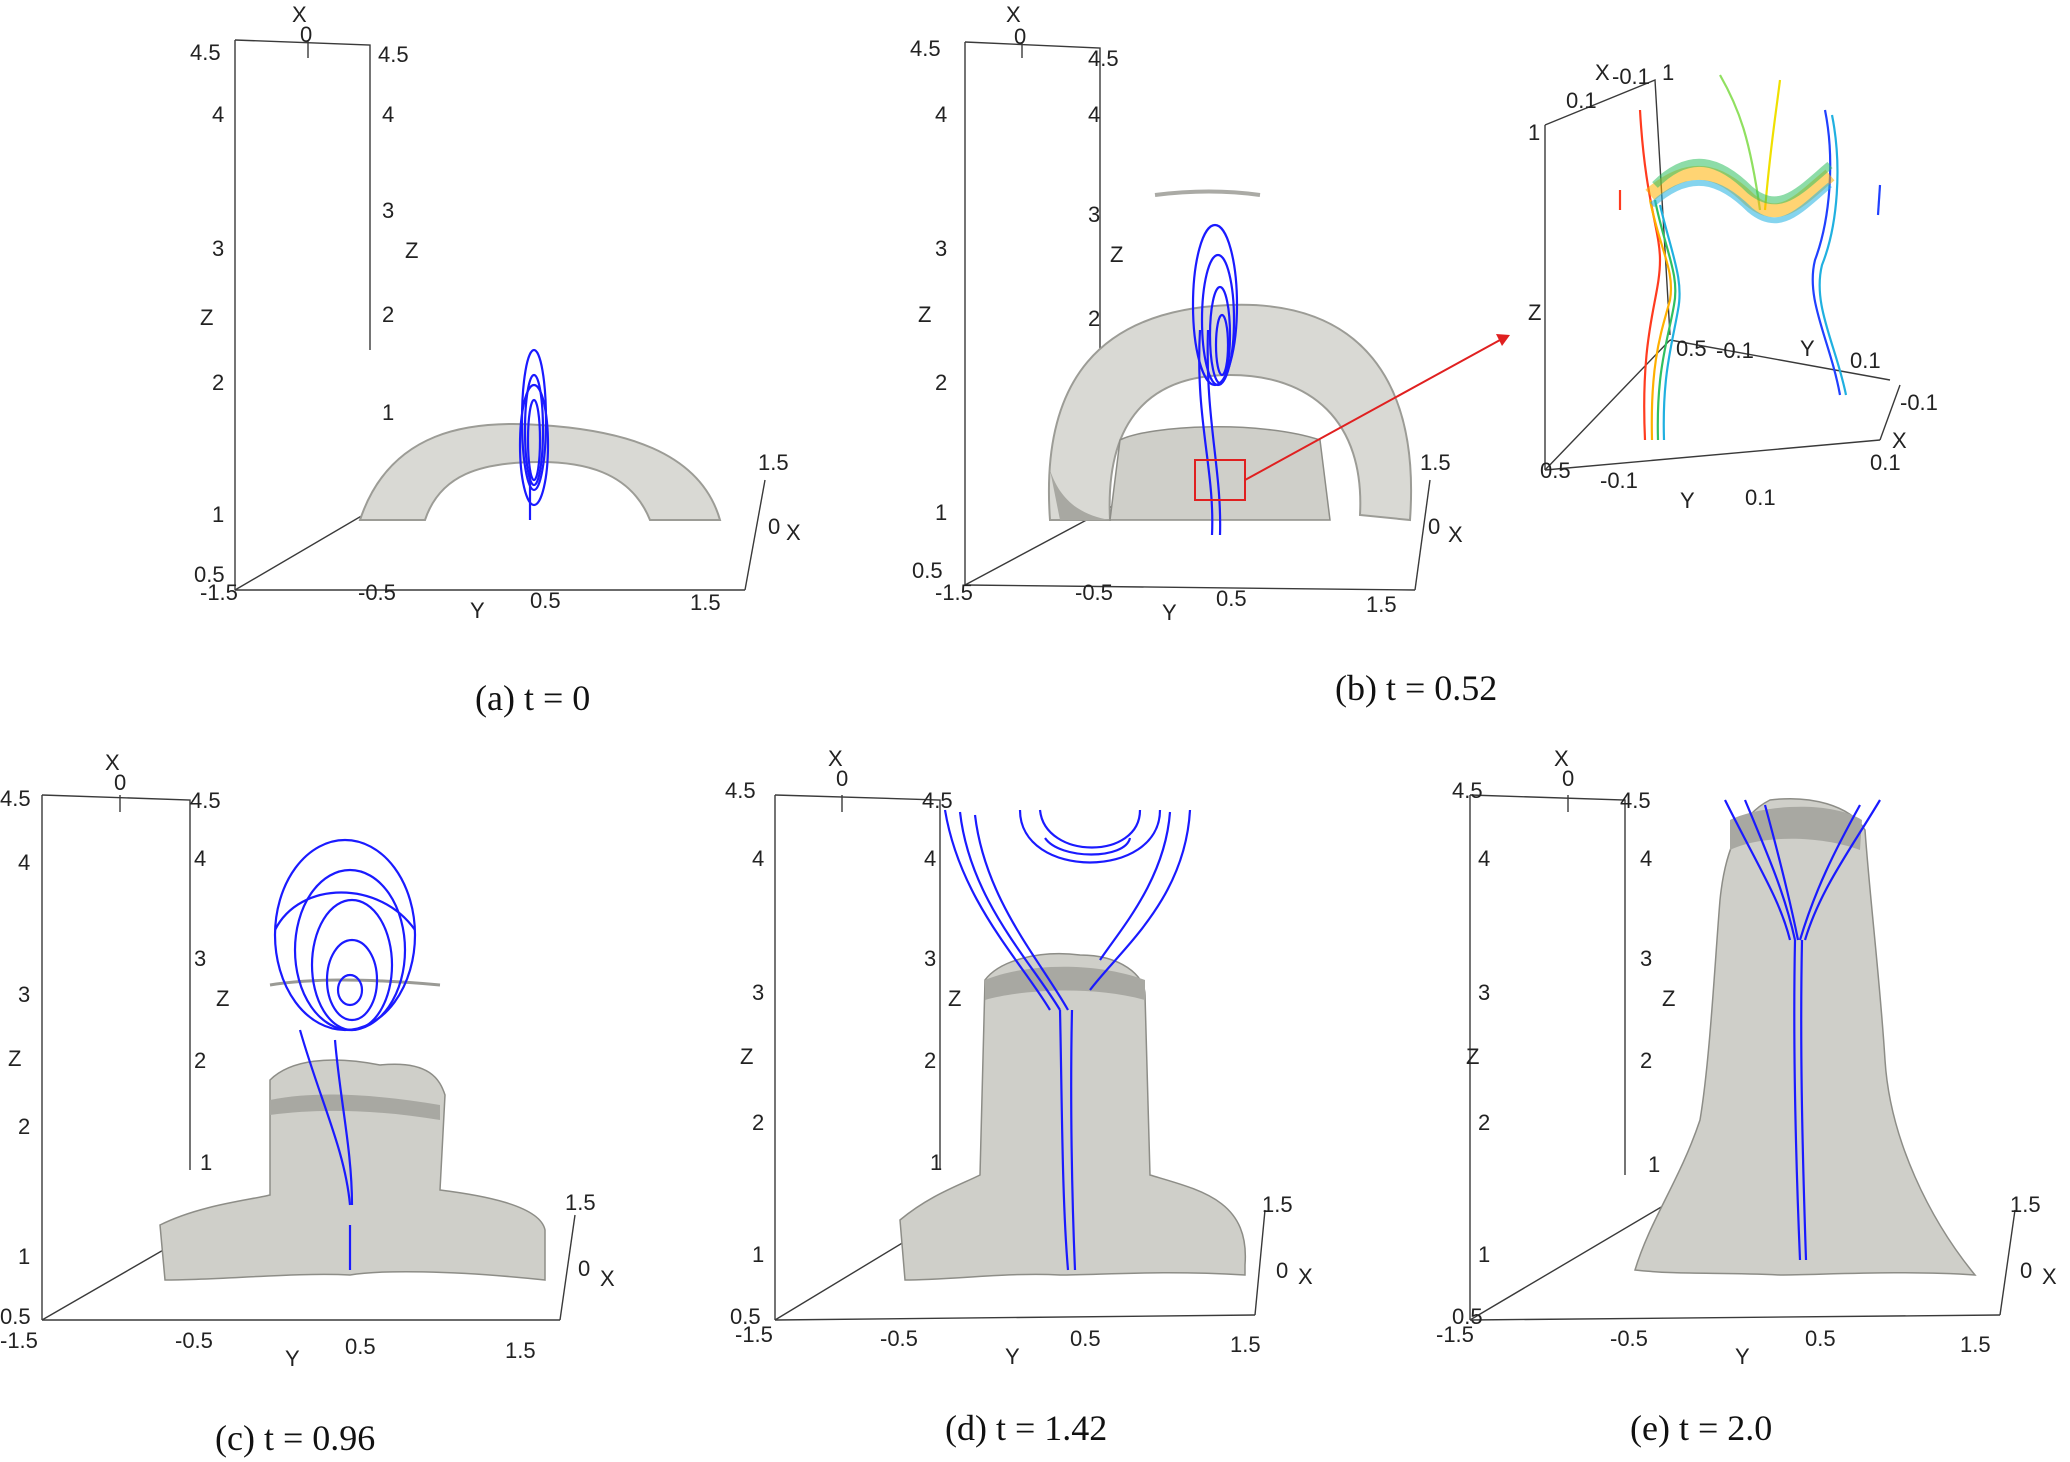 This screenshot has width=2070, height=1462. I want to click on panel-b-z-left-label: Z, so click(924, 314).